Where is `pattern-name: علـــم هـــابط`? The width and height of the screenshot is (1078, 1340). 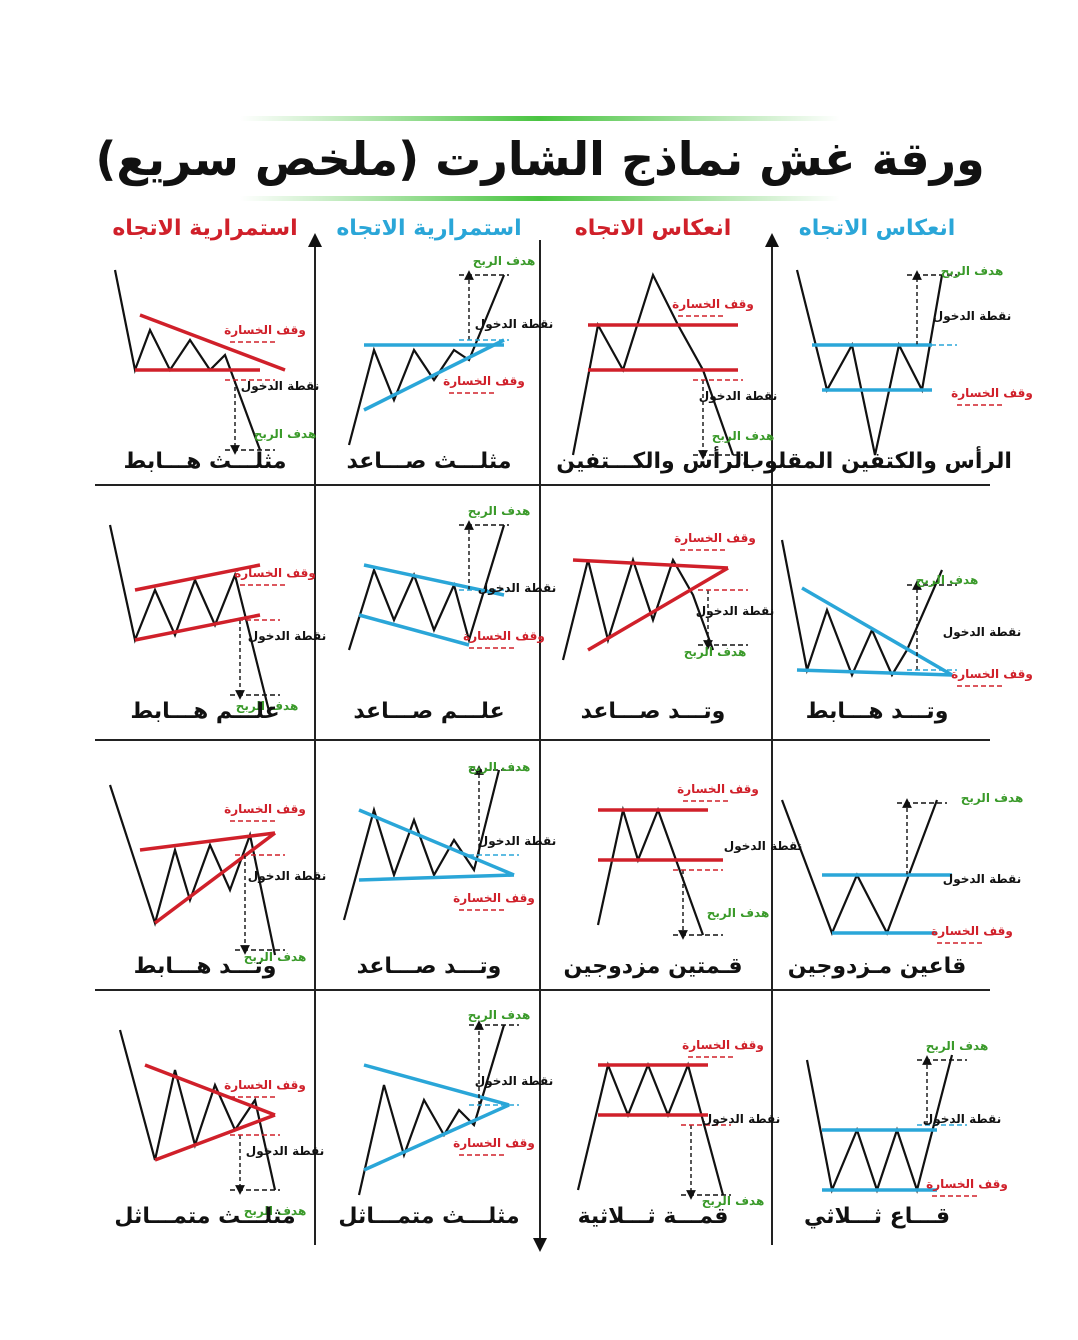 pattern-name: علـــم هـــابط is located at coordinates (204, 711).